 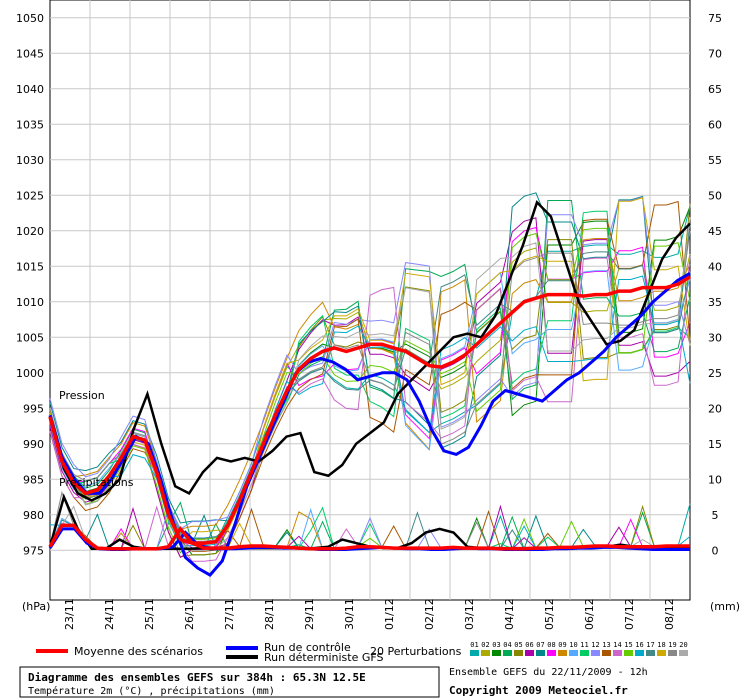 What do you see at coordinates (189, 614) in the screenshot?
I see `x-tick-label: 26/11` at bounding box center [189, 614].